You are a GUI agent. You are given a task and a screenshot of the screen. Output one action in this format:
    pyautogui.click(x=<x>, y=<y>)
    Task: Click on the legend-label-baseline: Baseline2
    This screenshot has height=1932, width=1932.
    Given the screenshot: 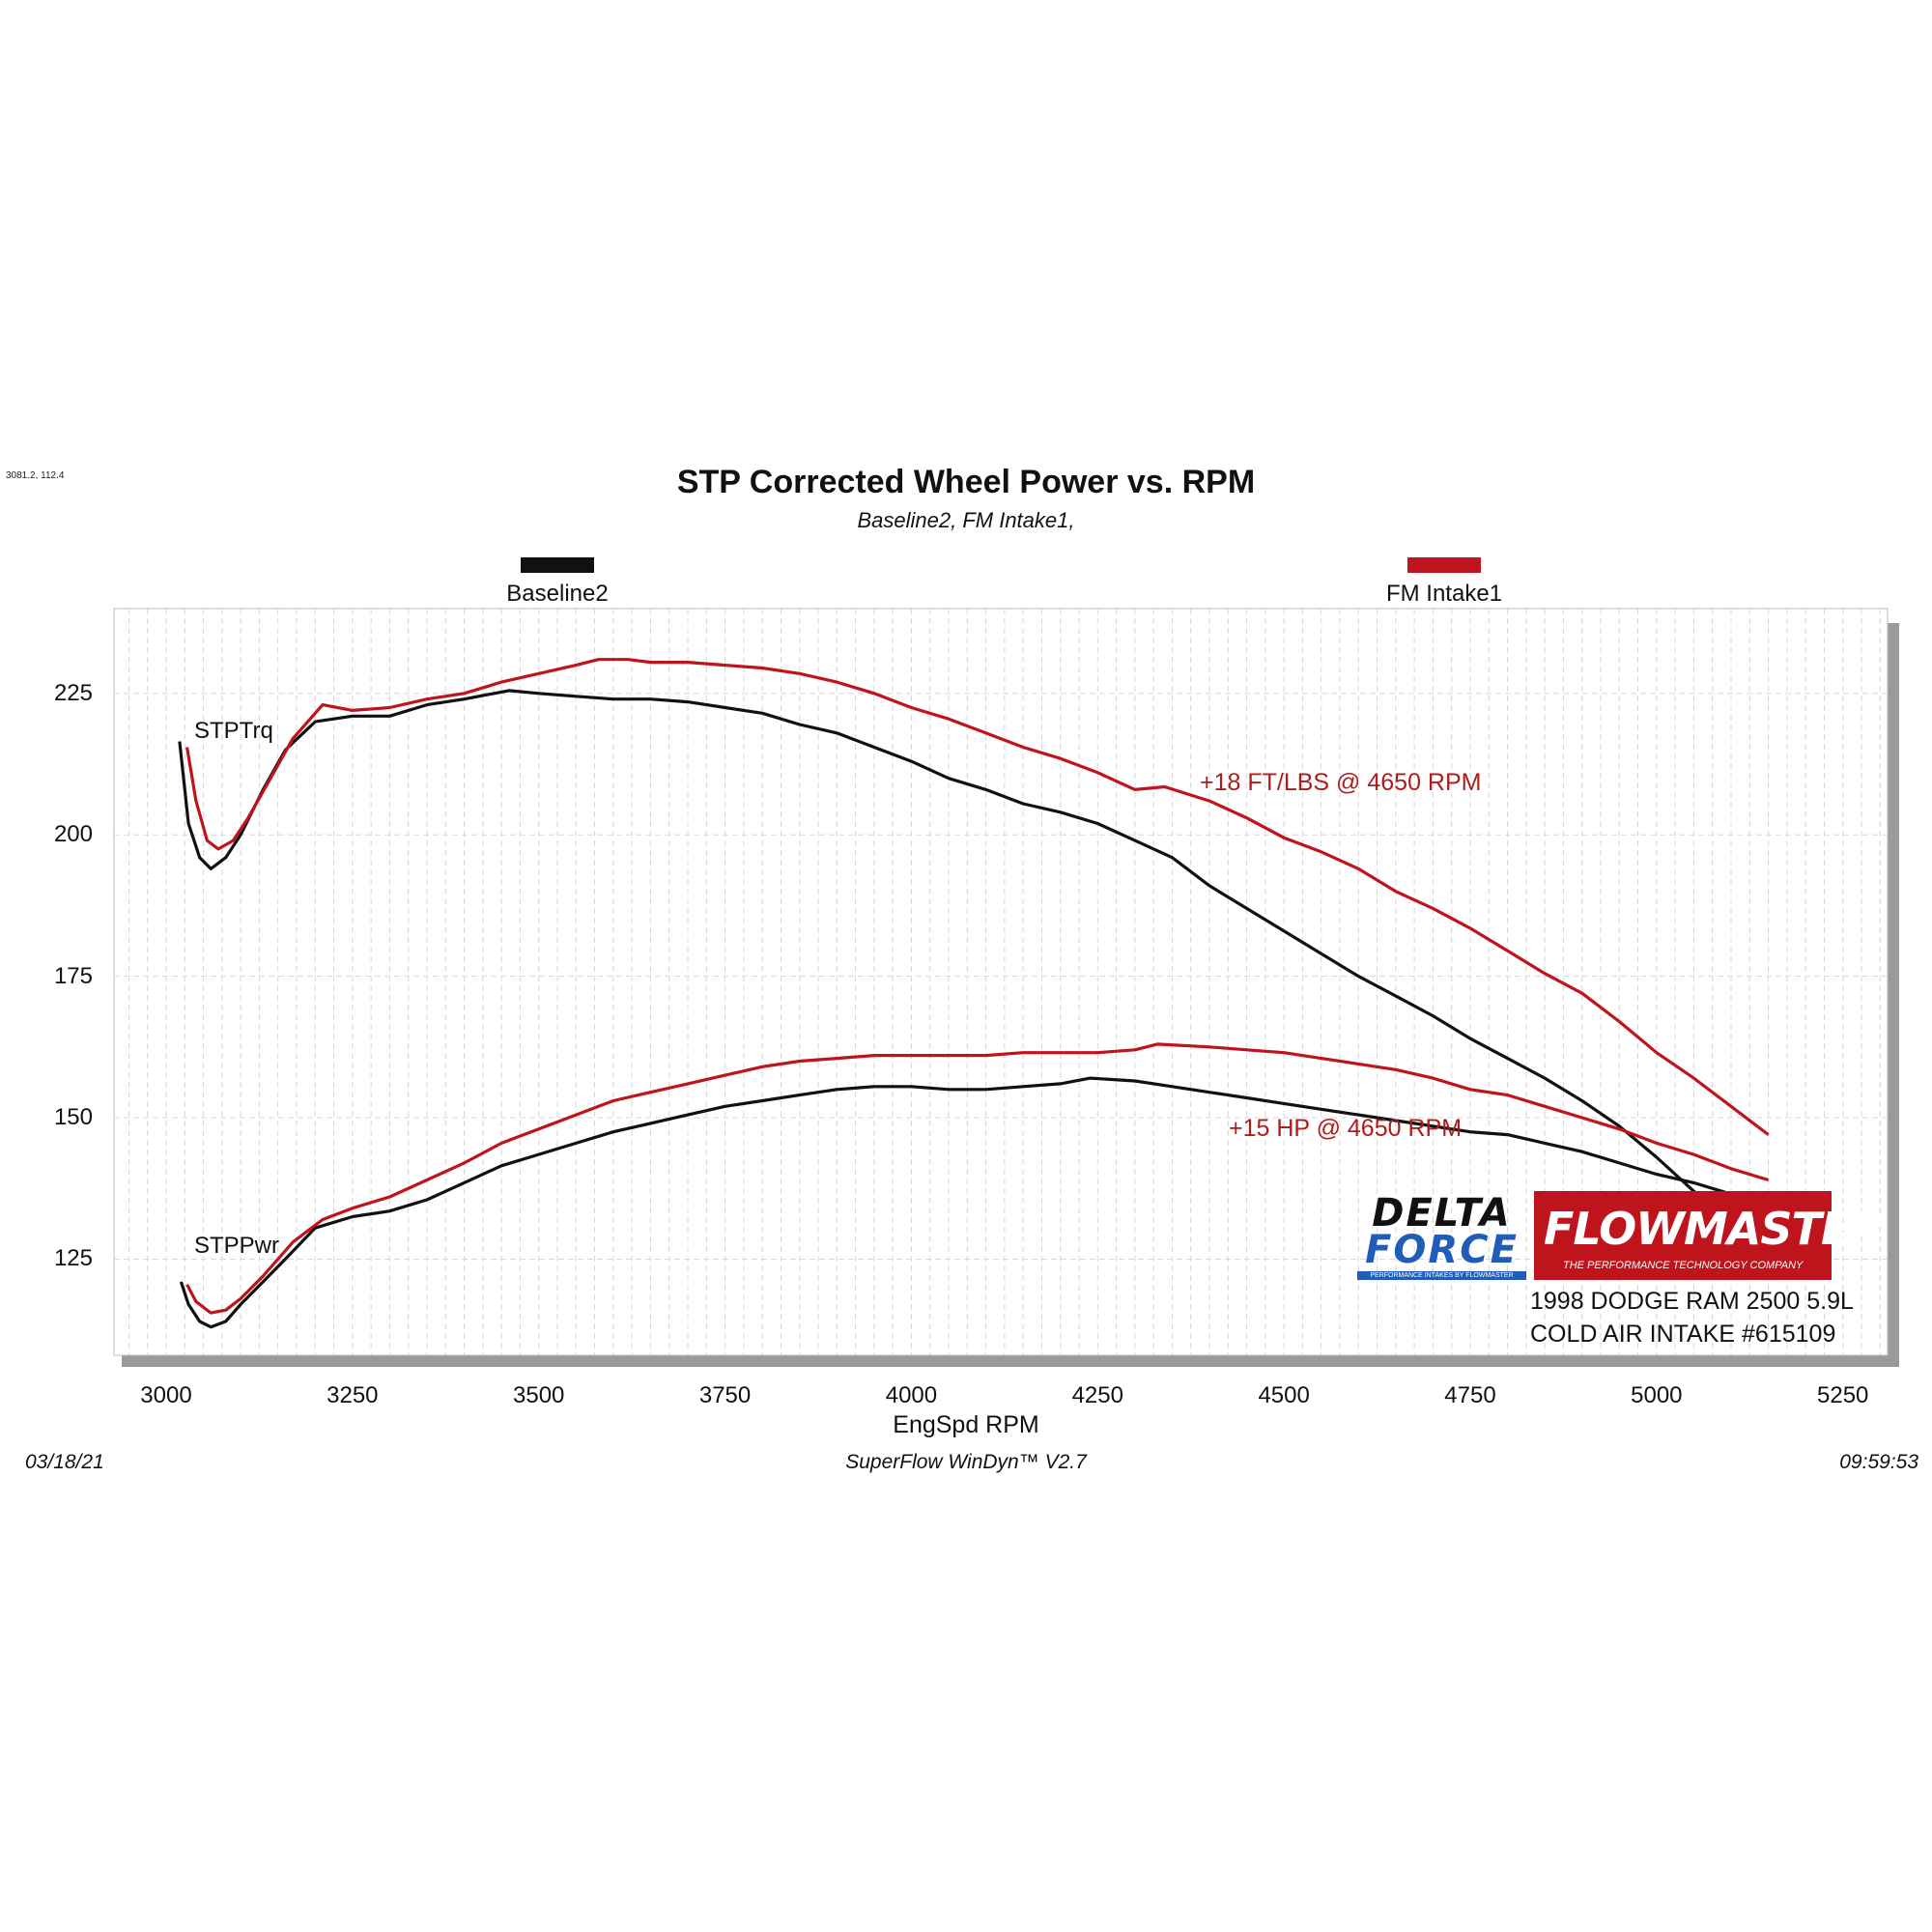 What is the action you would take?
    pyautogui.click(x=557, y=594)
    